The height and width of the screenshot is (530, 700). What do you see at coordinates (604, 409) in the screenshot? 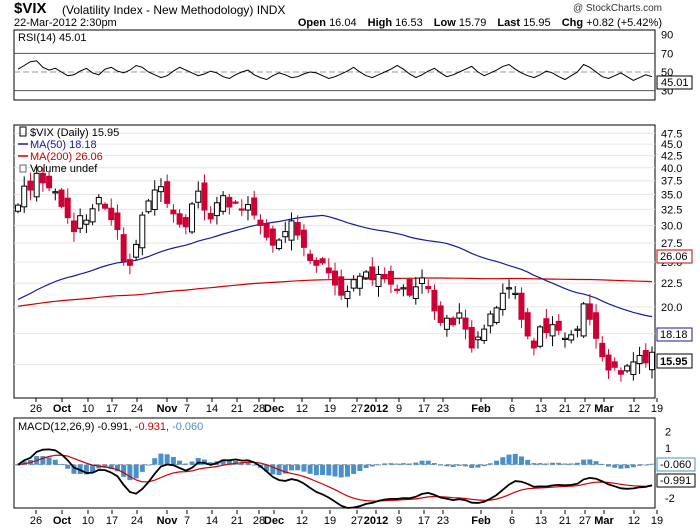
I see `price-x-label: Mar` at bounding box center [604, 409].